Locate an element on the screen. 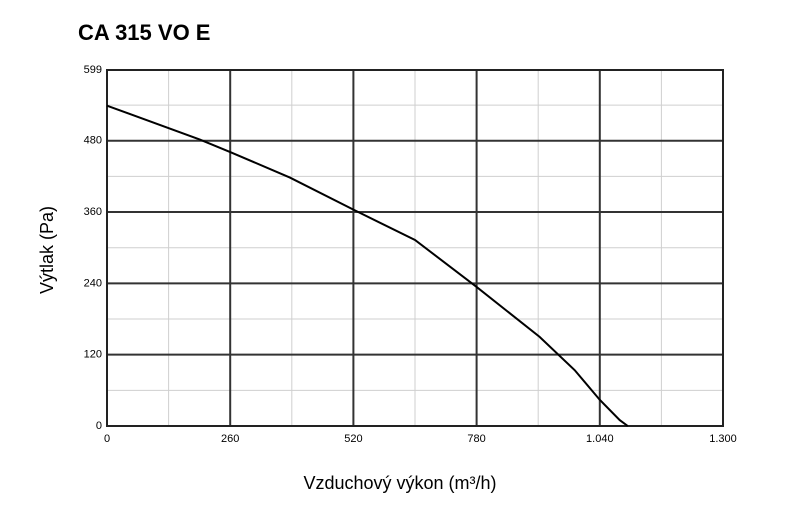 This screenshot has width=791, height=512. y-tick-label: 120 is located at coordinates (93, 355).